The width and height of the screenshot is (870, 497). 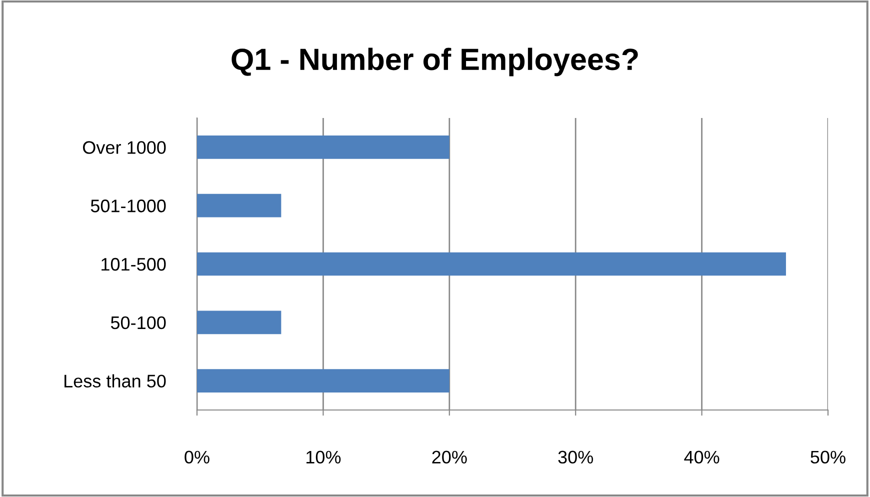 I want to click on x-tick-label: 40%, so click(x=702, y=457).